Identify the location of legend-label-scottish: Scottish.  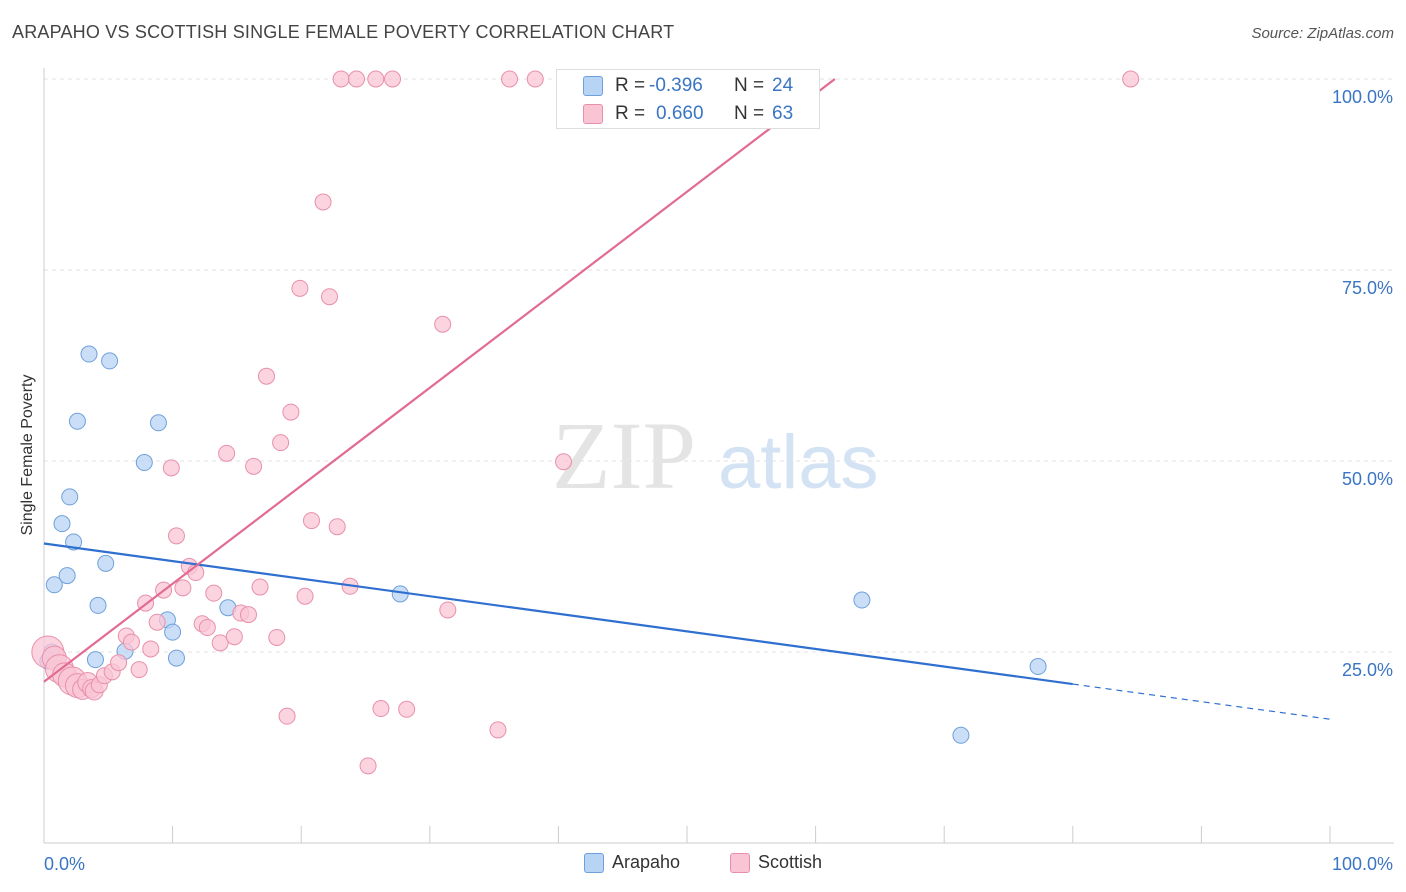
(790, 862).